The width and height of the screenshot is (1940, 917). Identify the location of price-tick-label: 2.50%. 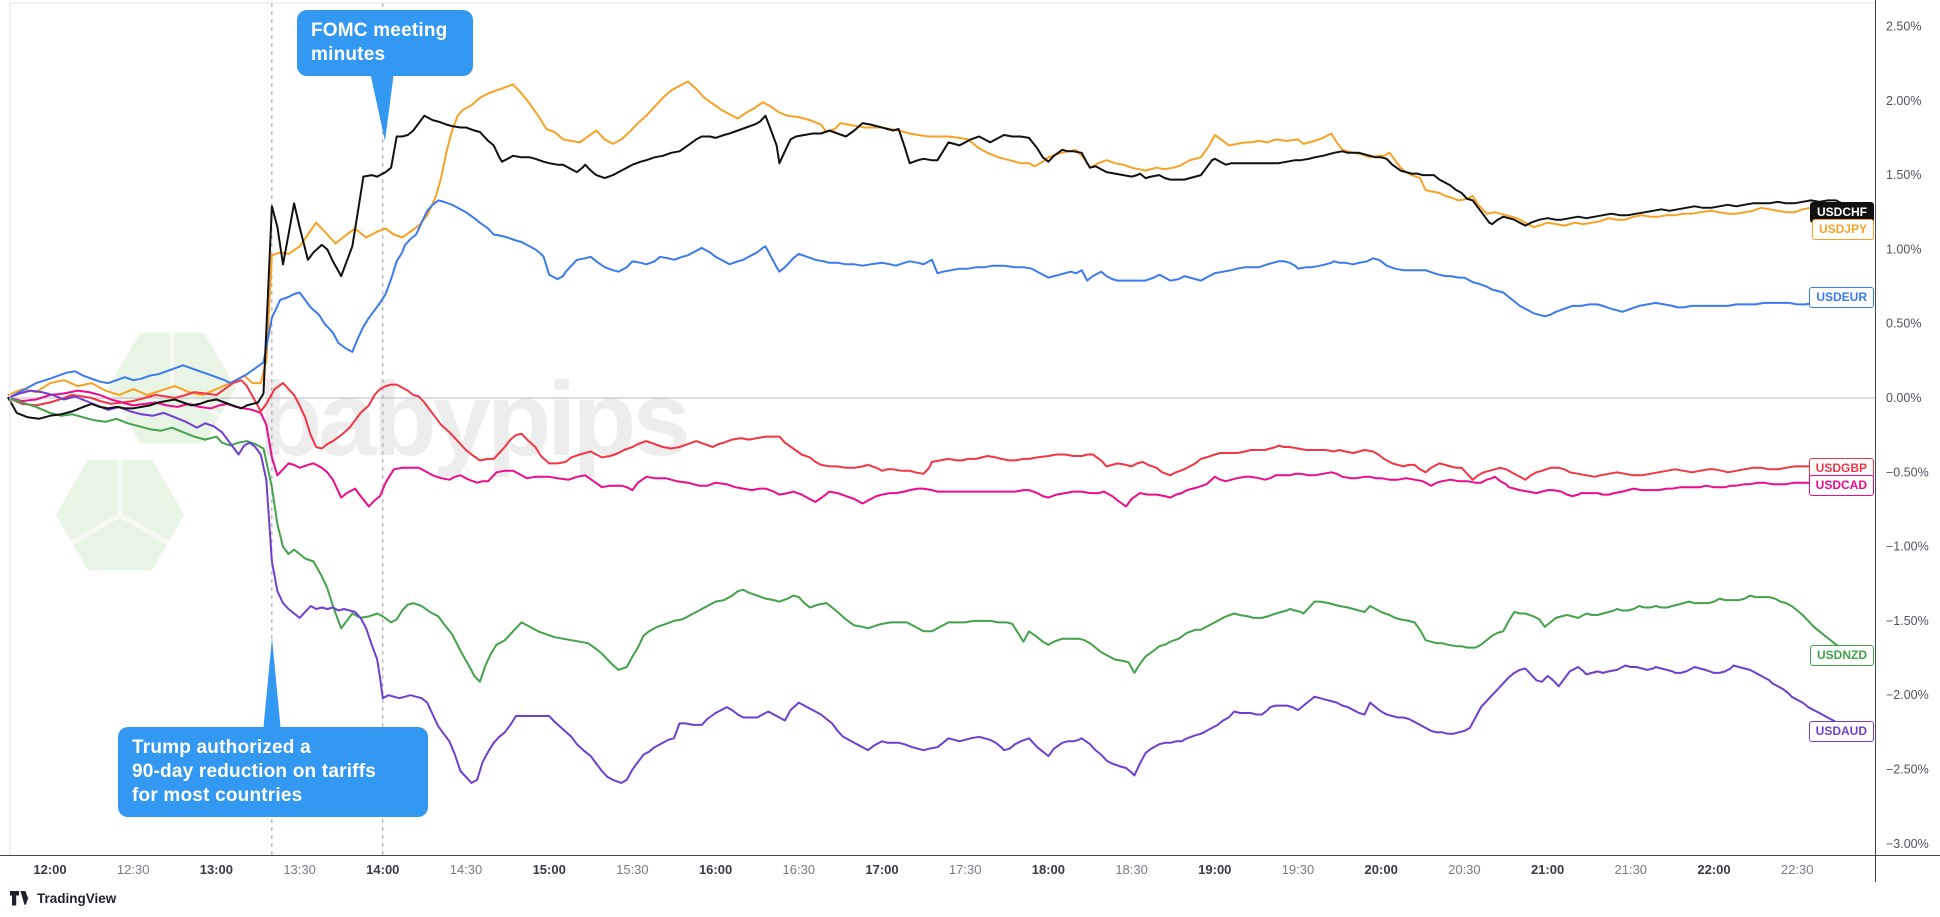
(1903, 27).